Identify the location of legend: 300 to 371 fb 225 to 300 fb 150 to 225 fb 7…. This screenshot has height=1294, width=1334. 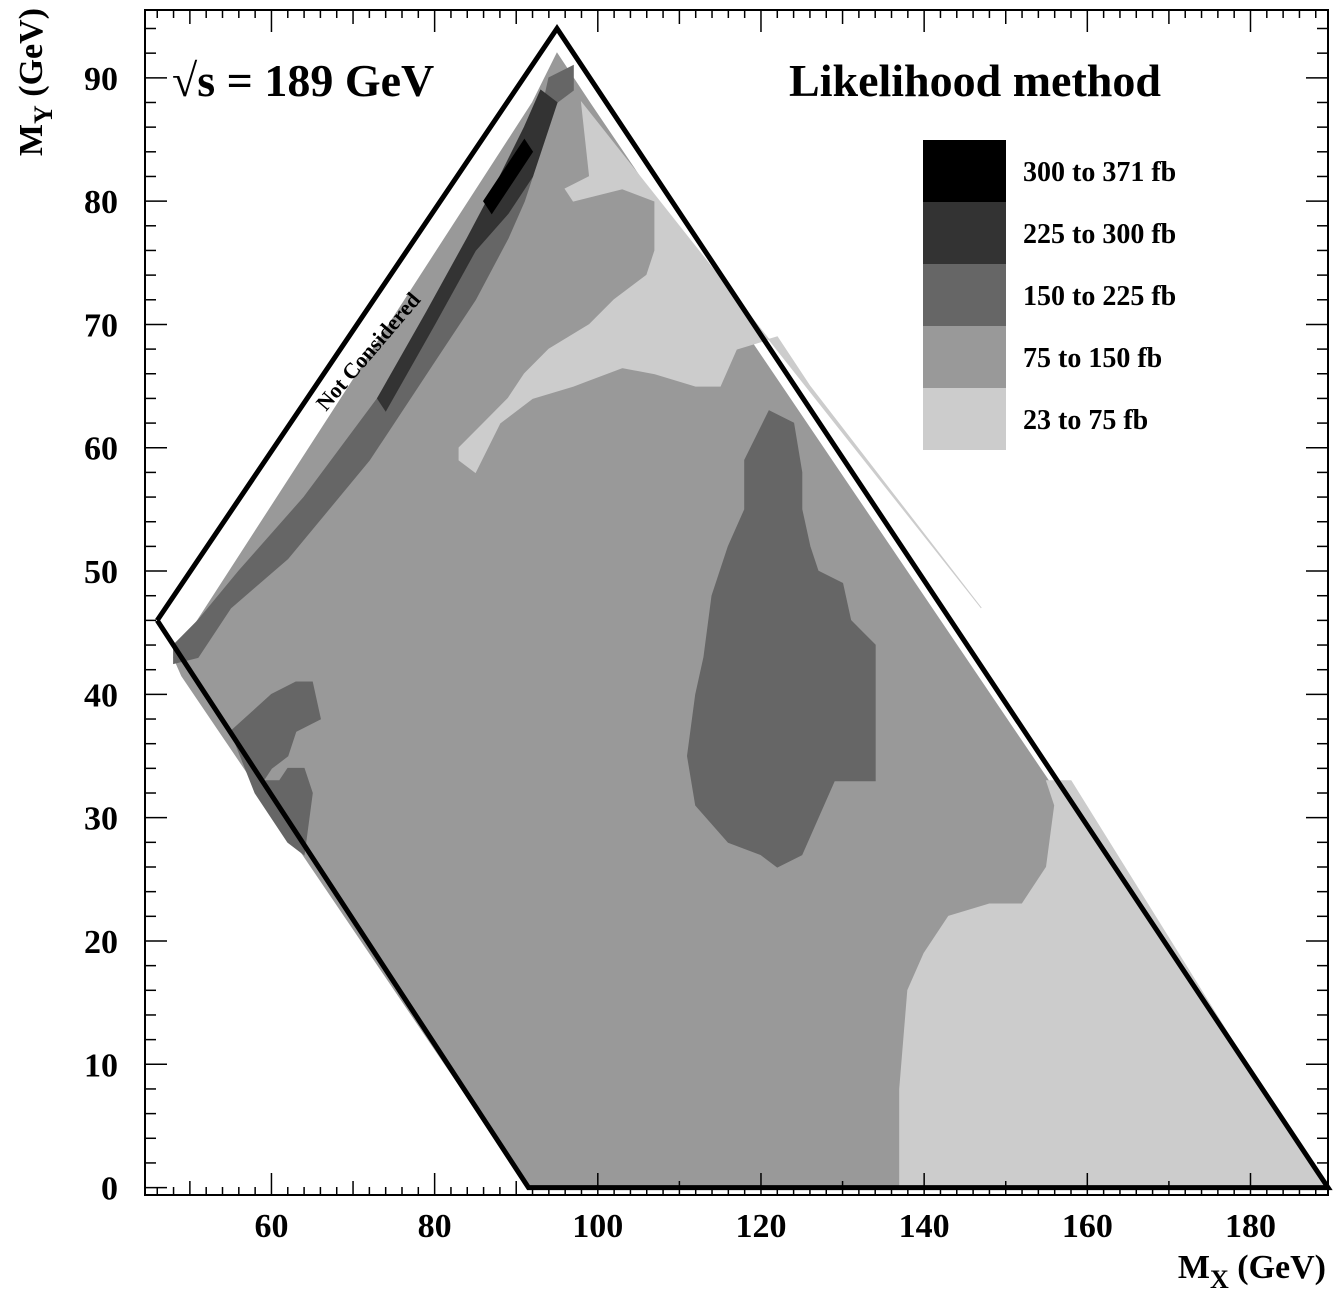
(1049, 295).